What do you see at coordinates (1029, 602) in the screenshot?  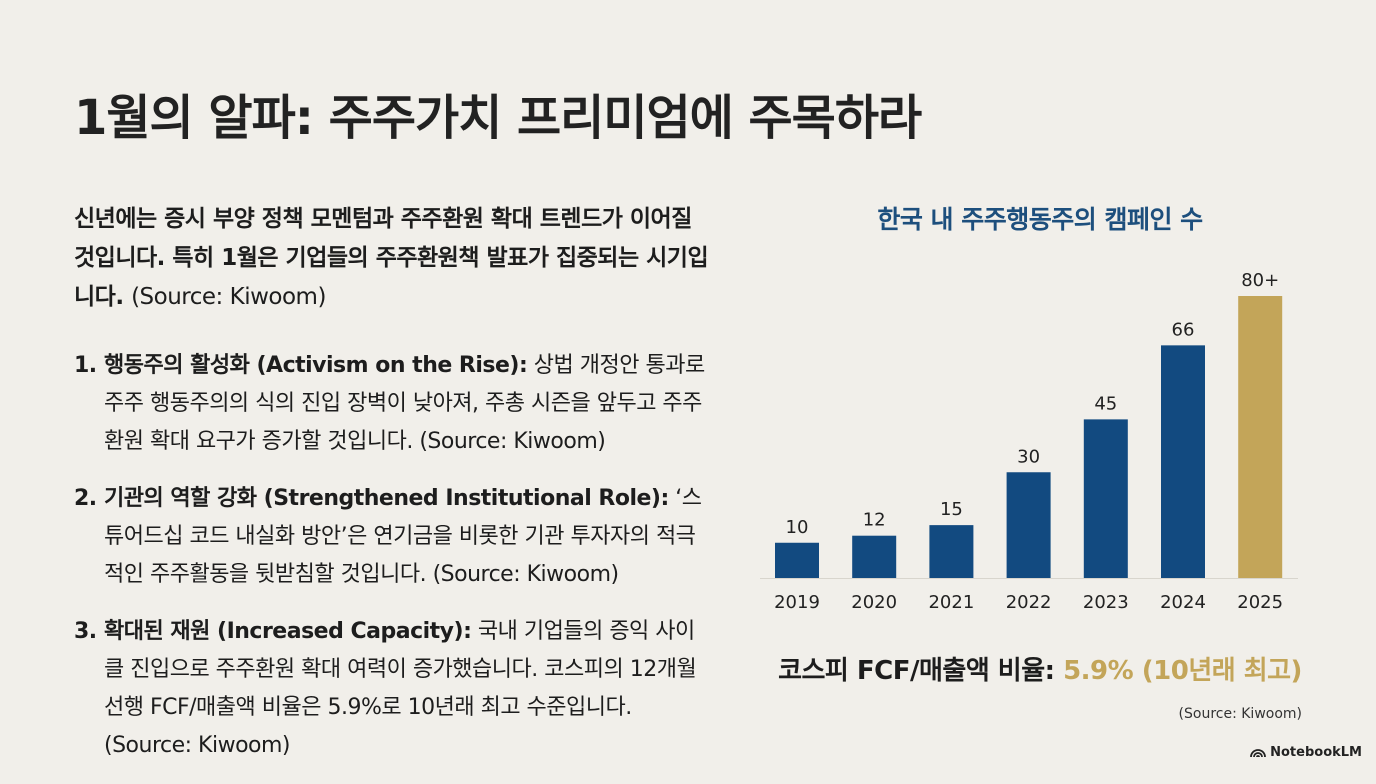 I see `x-tick-label-2022: 2022` at bounding box center [1029, 602].